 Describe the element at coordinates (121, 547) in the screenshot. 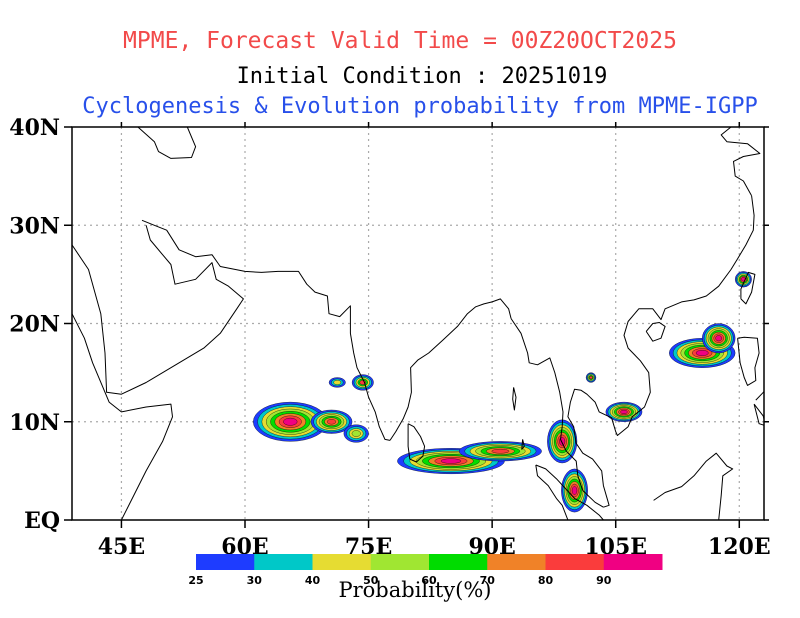

I see `lon-tick-label: 45E` at that location.